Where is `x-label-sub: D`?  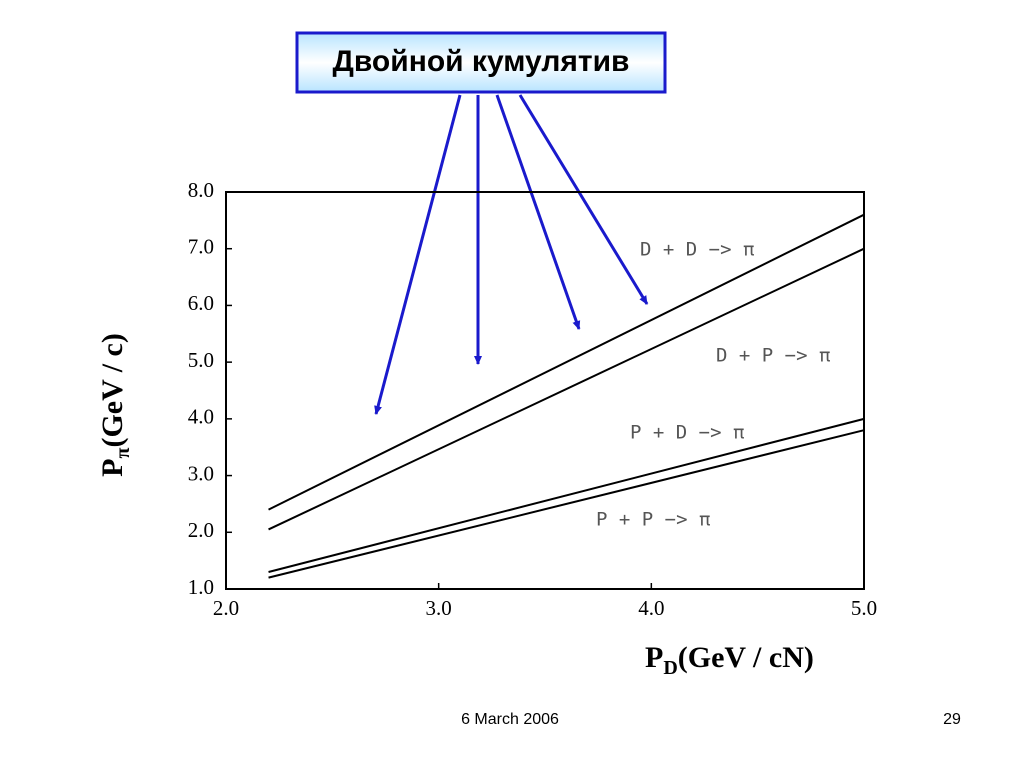
x-label-sub: D is located at coordinates (670, 668).